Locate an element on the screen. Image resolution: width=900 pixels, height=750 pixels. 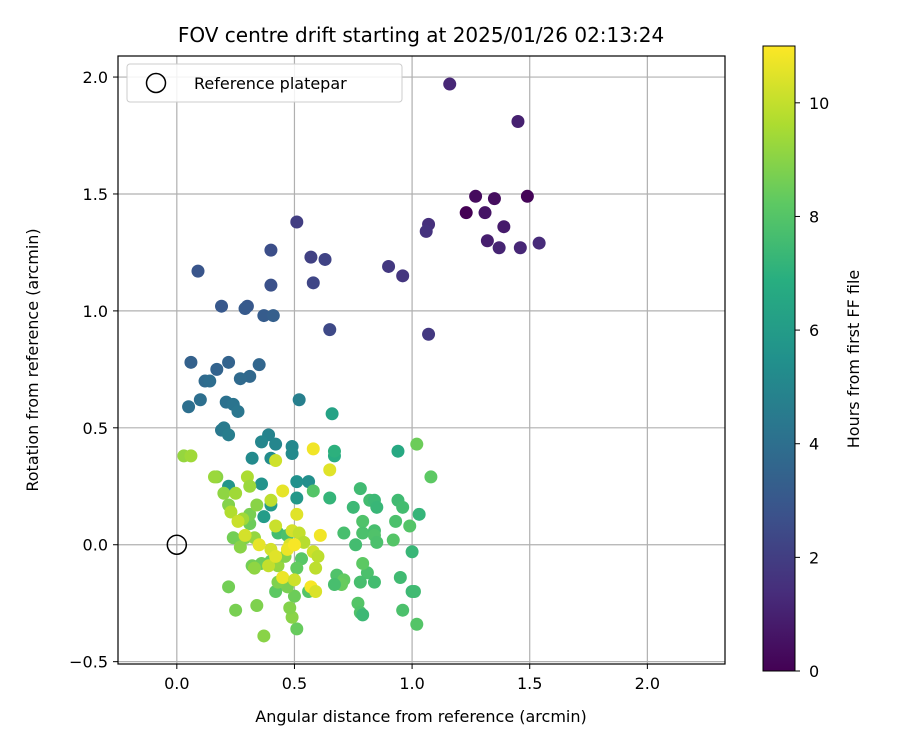
reference-platepar-marker is located at coordinates (177, 544).